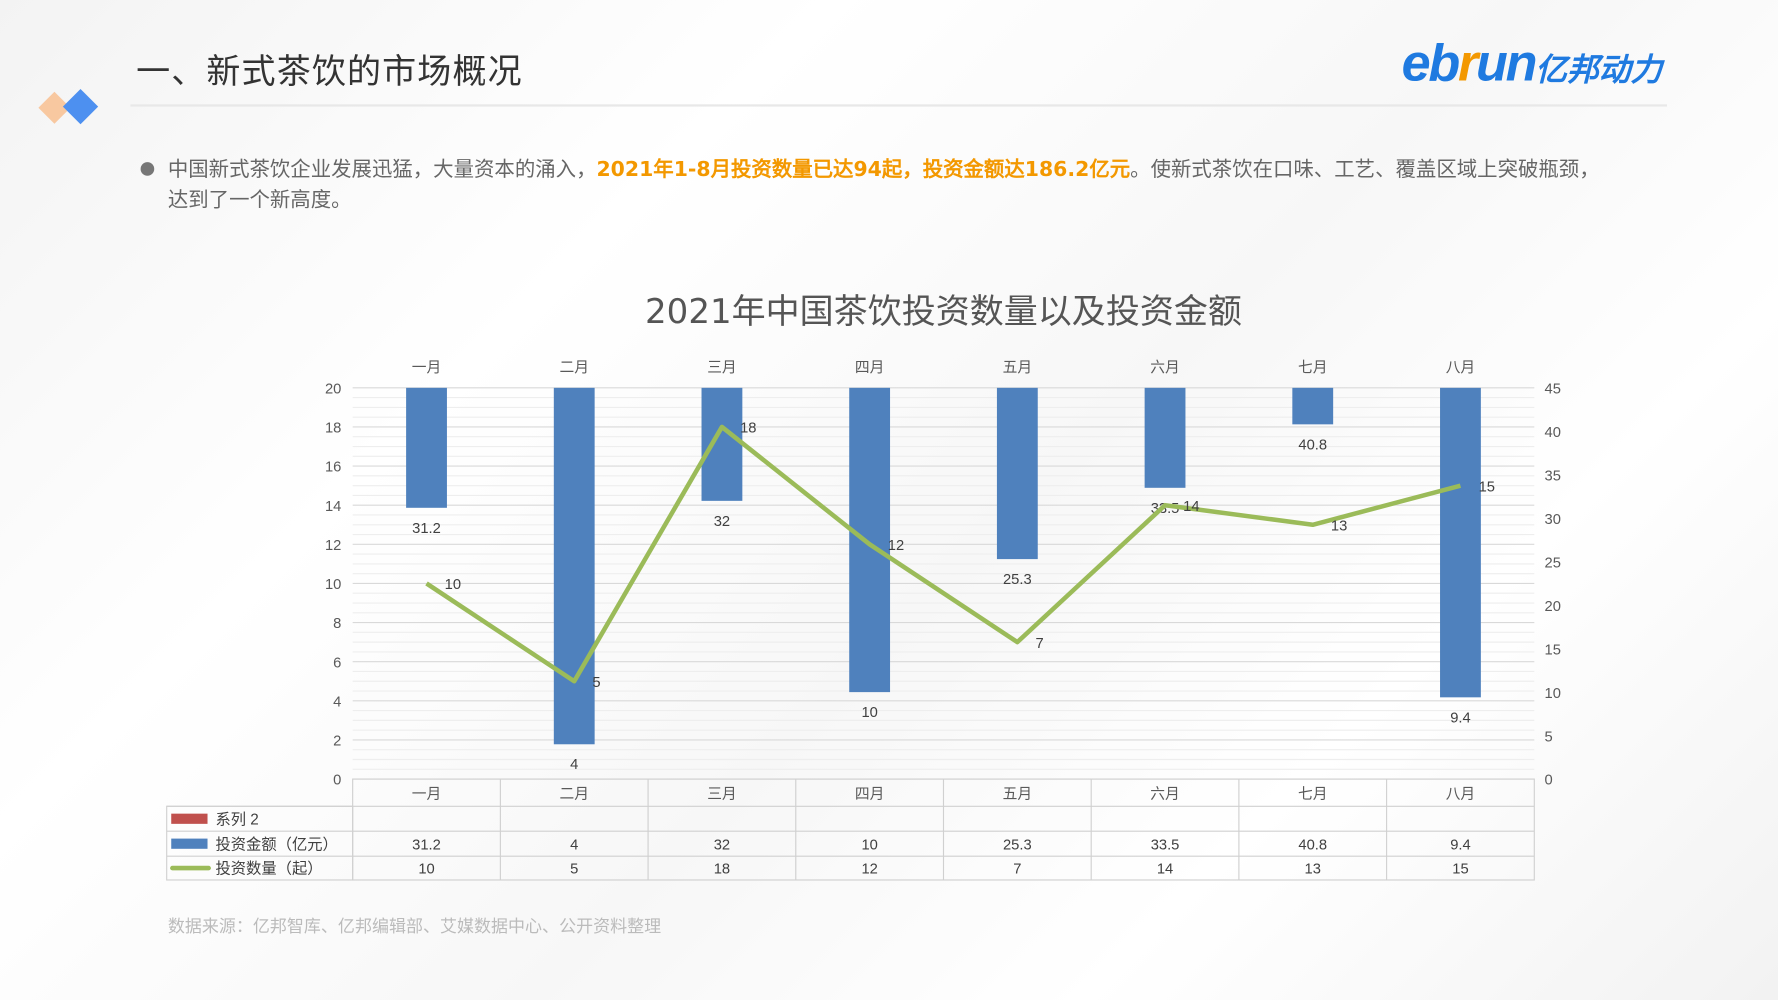 This screenshot has width=1778, height=1000. I want to click on top-category-label: 三月, so click(721, 368).